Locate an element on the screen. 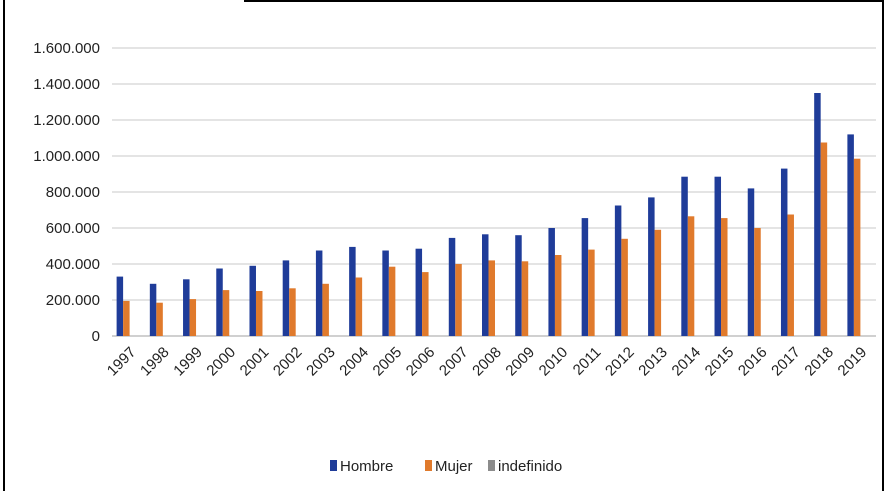  bar-mujer-2007 is located at coordinates (458, 300).